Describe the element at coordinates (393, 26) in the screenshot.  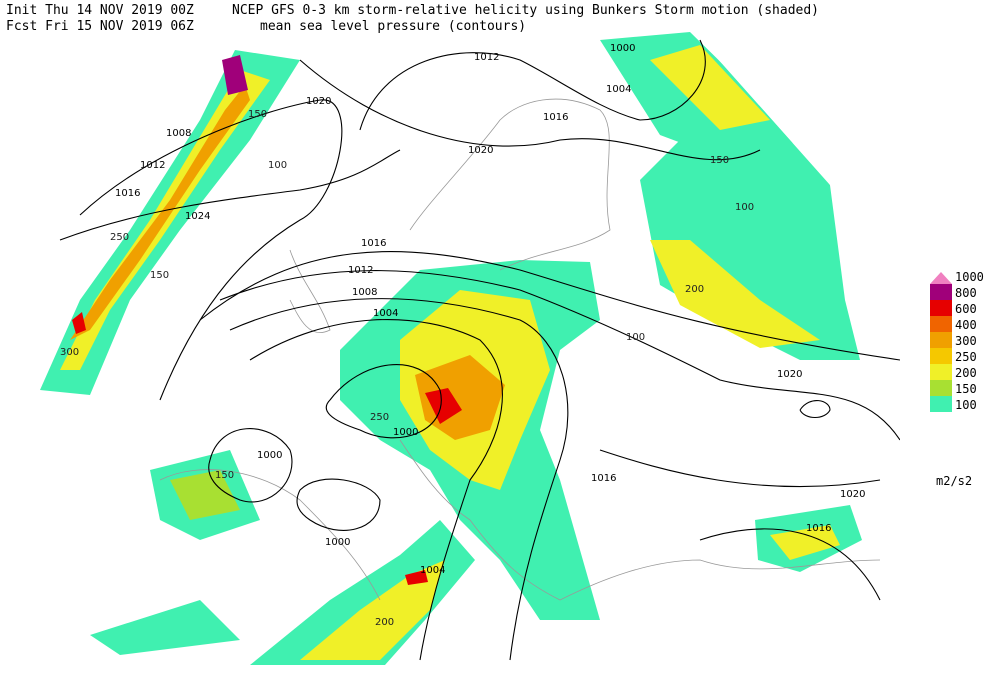
I see `subtitle: mean sea level pressure (contours)` at that location.